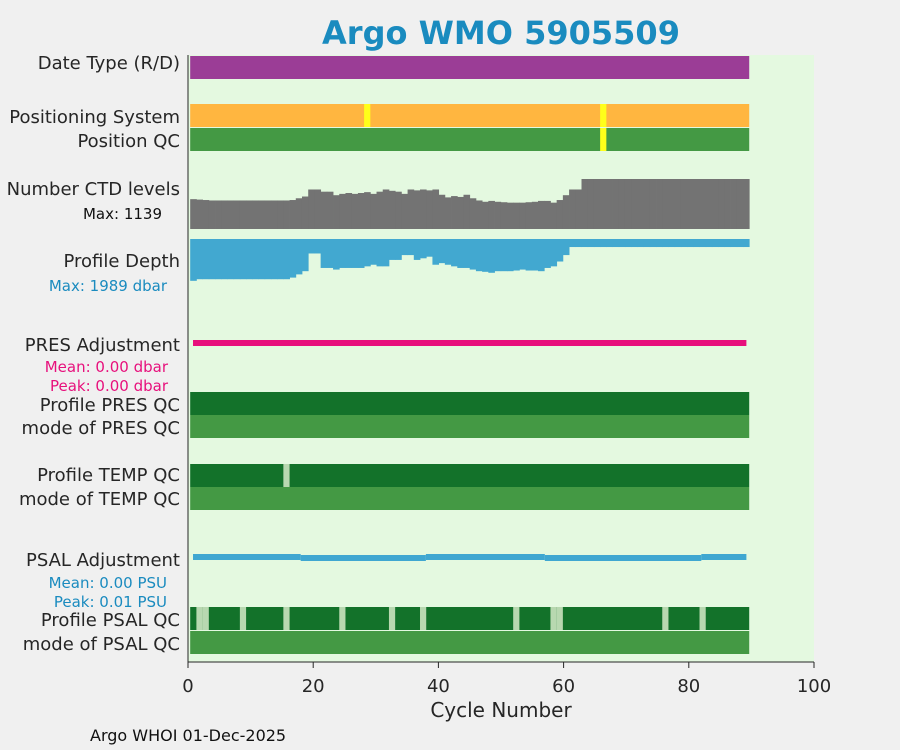  I want to click on x-axis-label: Cycle Number, so click(501, 710).